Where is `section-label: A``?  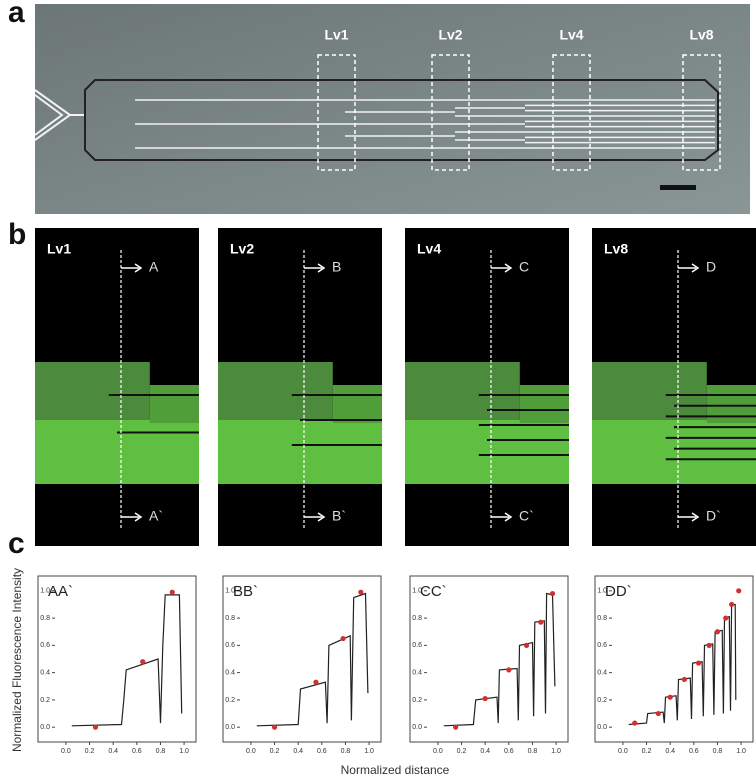
section-label: A` is located at coordinates (156, 516).